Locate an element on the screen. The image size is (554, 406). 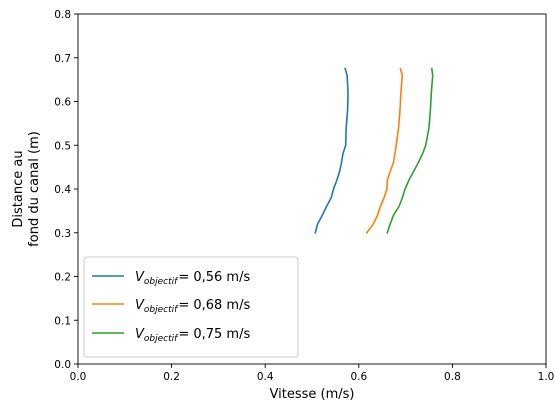
y-tick-label: 0.4 is located at coordinates (62, 190).